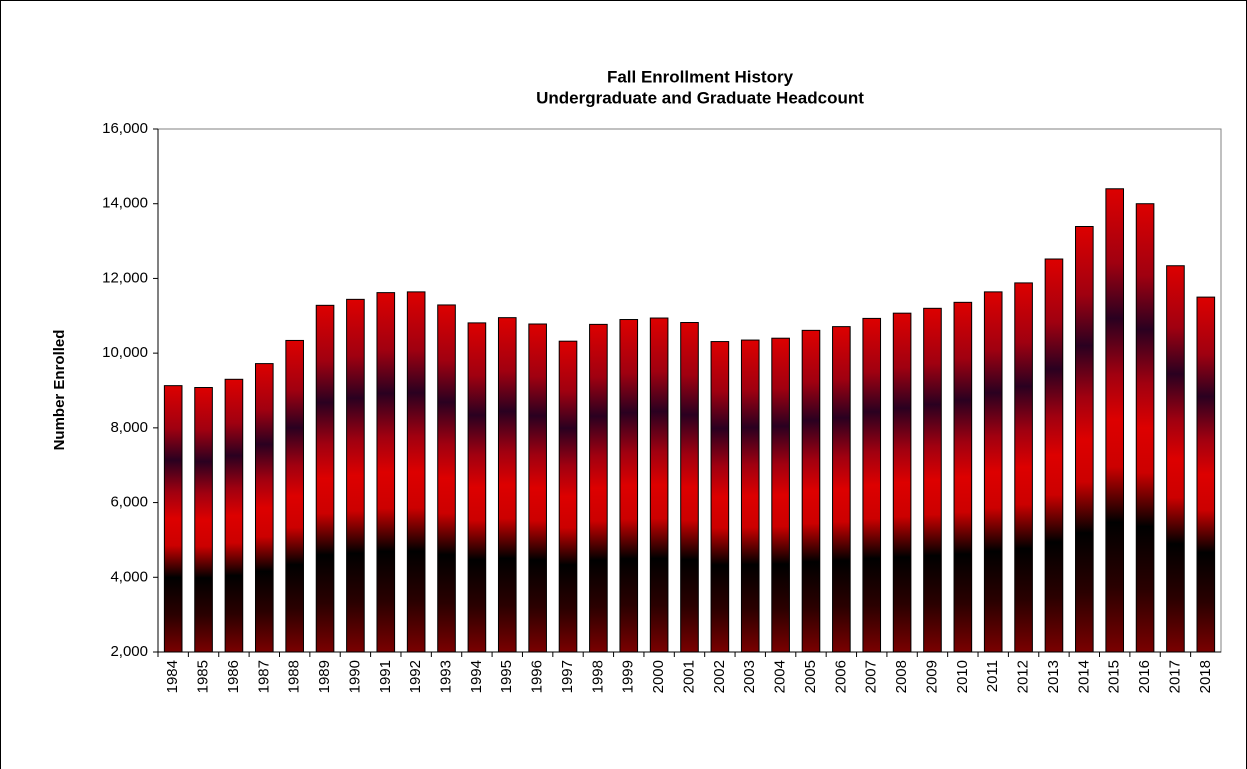 Image resolution: width=1247 pixels, height=769 pixels. What do you see at coordinates (658, 676) in the screenshot?
I see `x-tick-label: 2000` at bounding box center [658, 676].